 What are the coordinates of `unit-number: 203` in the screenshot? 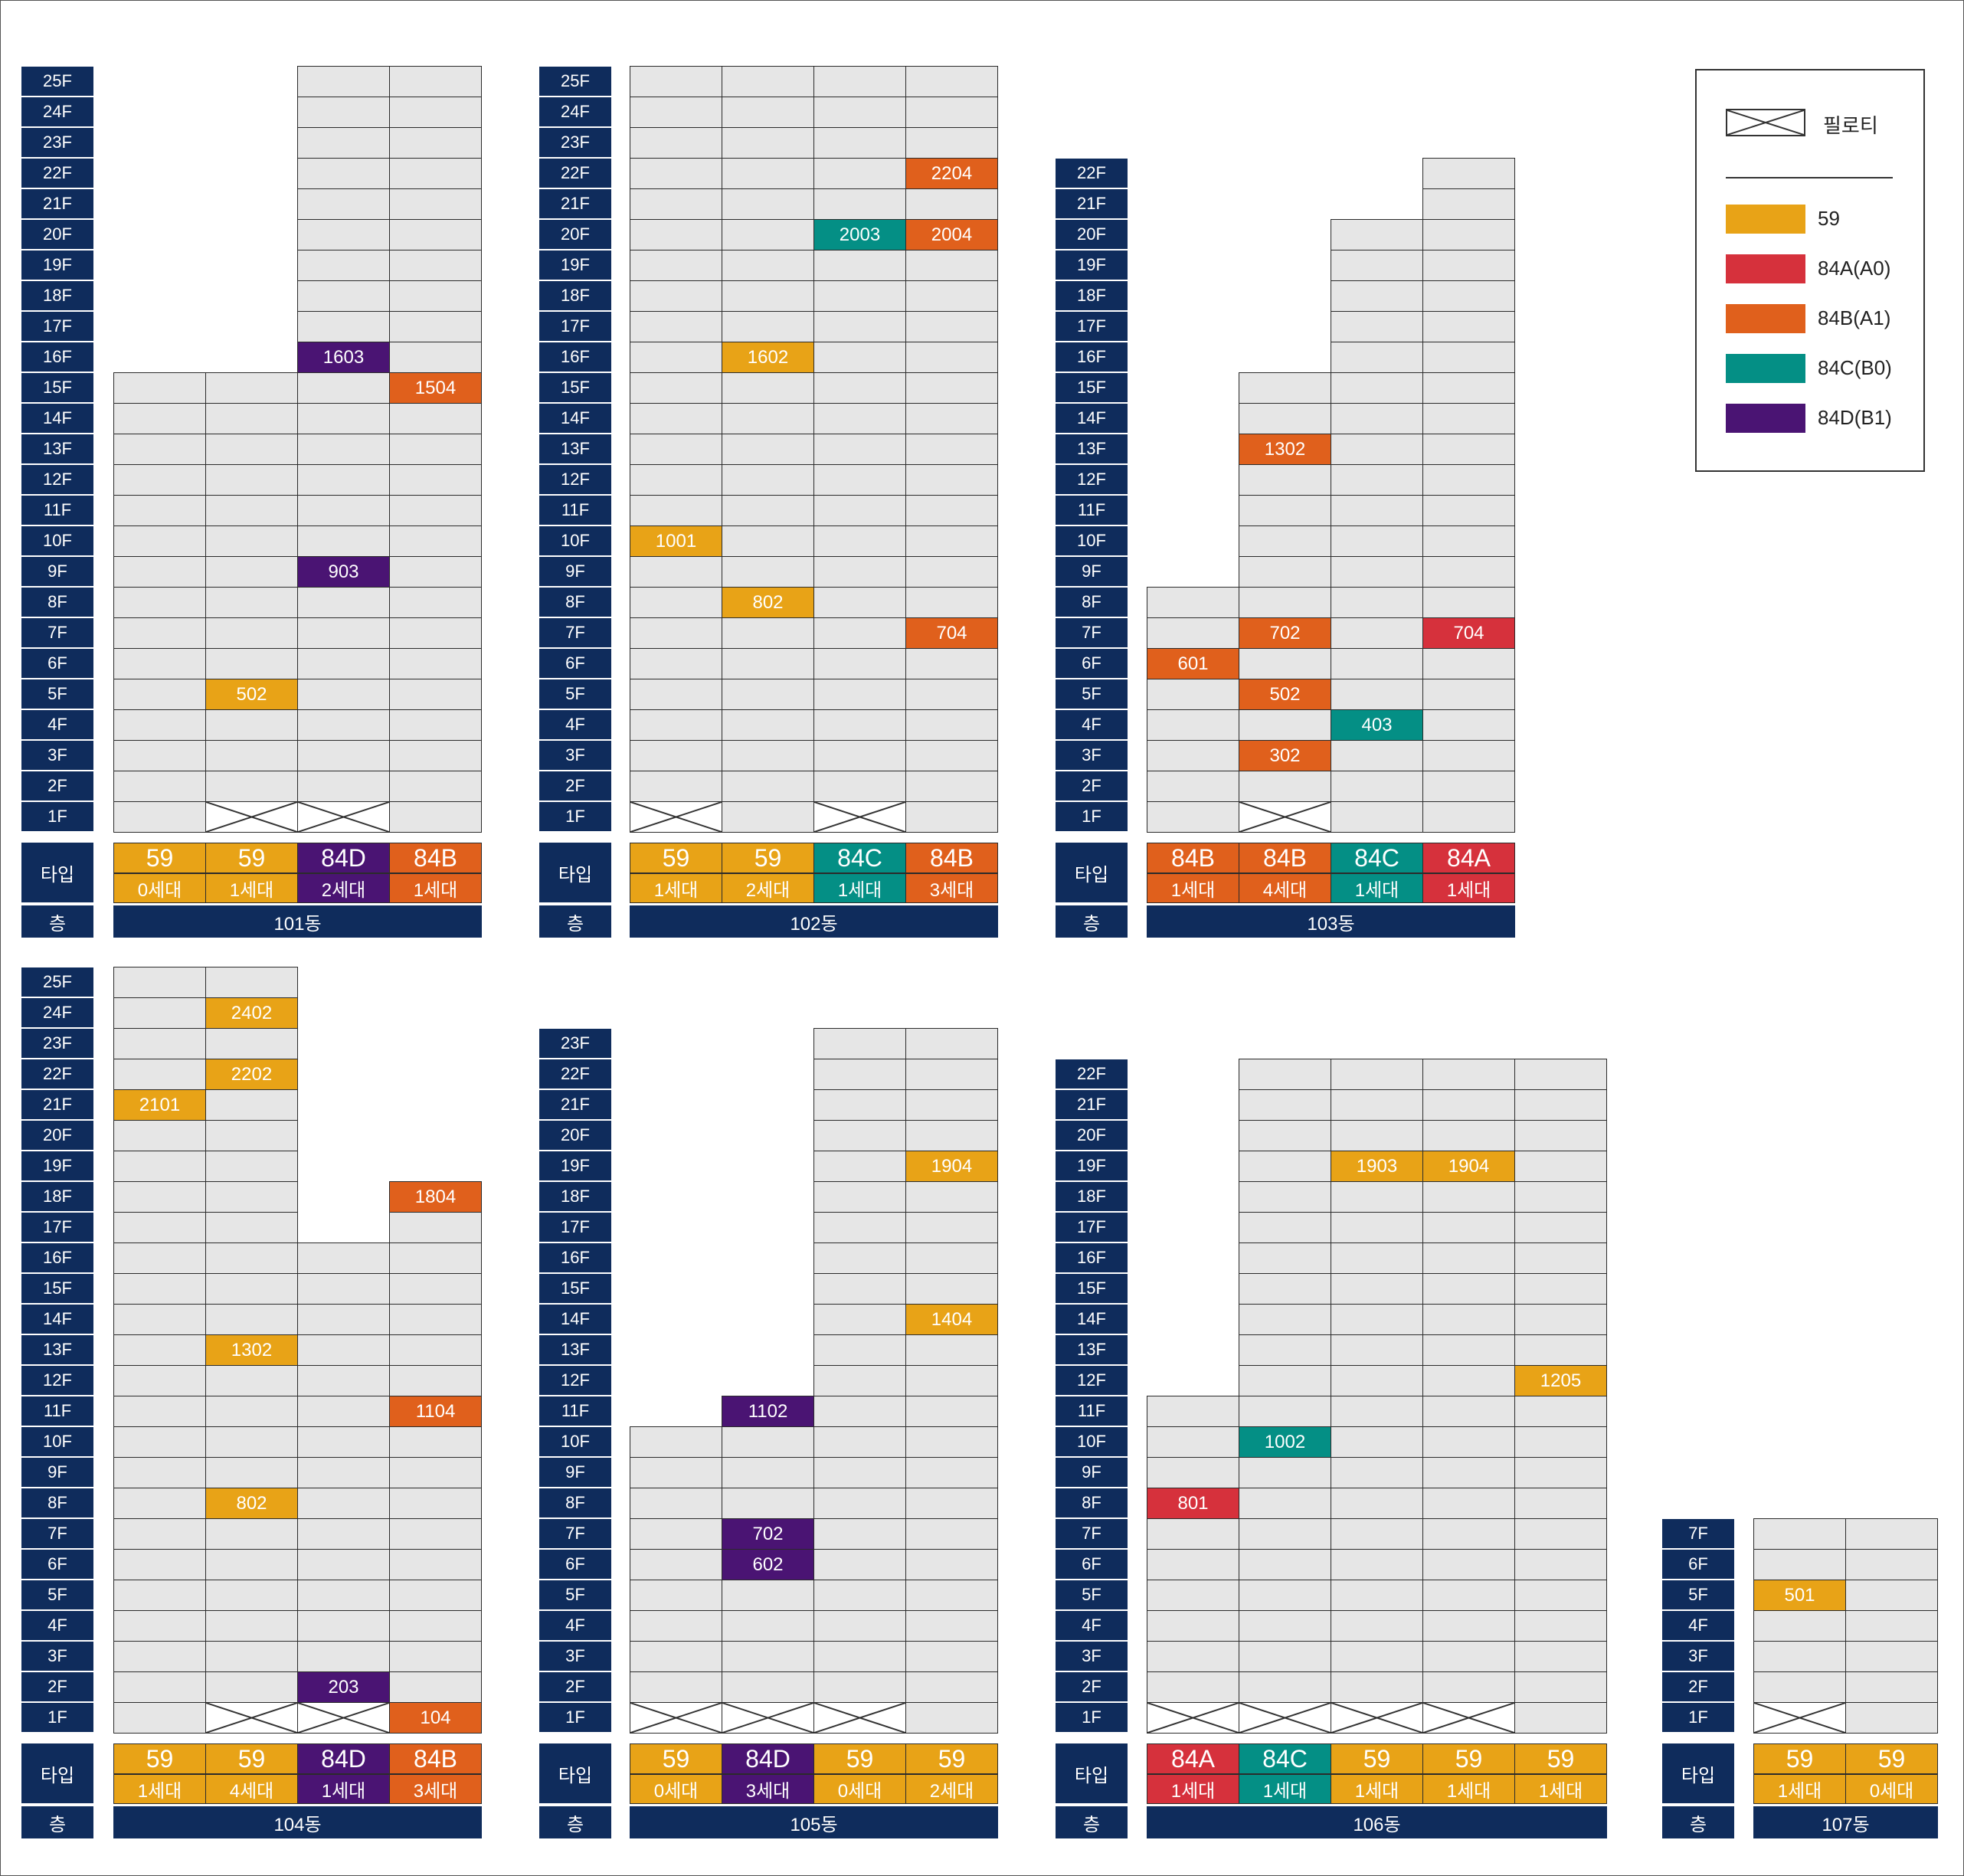 It's located at (343, 1687).